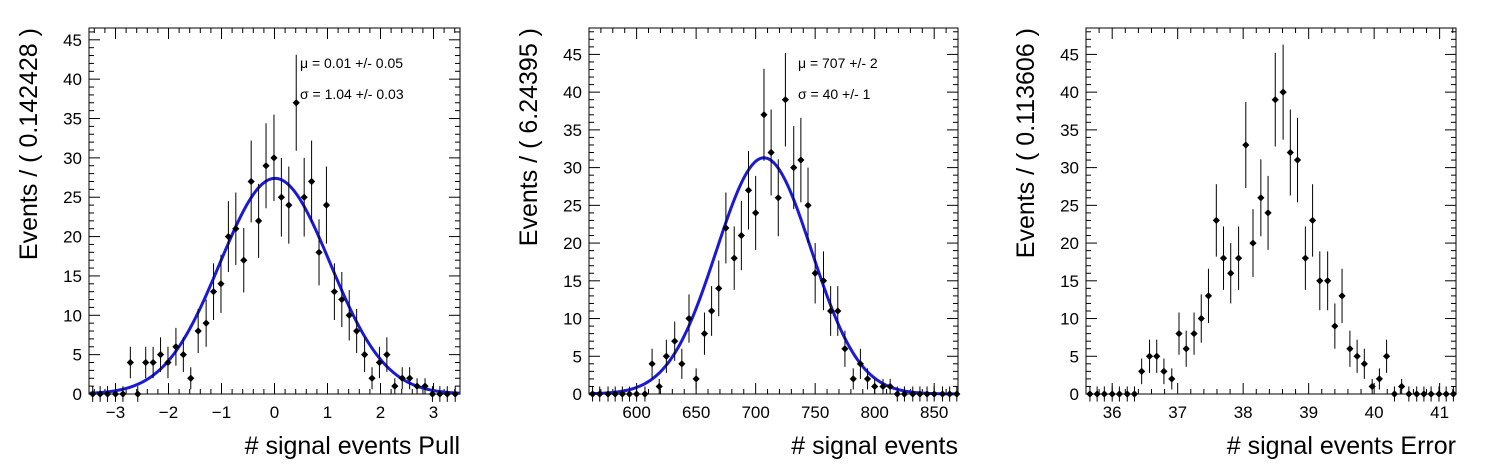 The width and height of the screenshot is (1496, 472). I want to click on x-tick-label: 3, so click(433, 412).